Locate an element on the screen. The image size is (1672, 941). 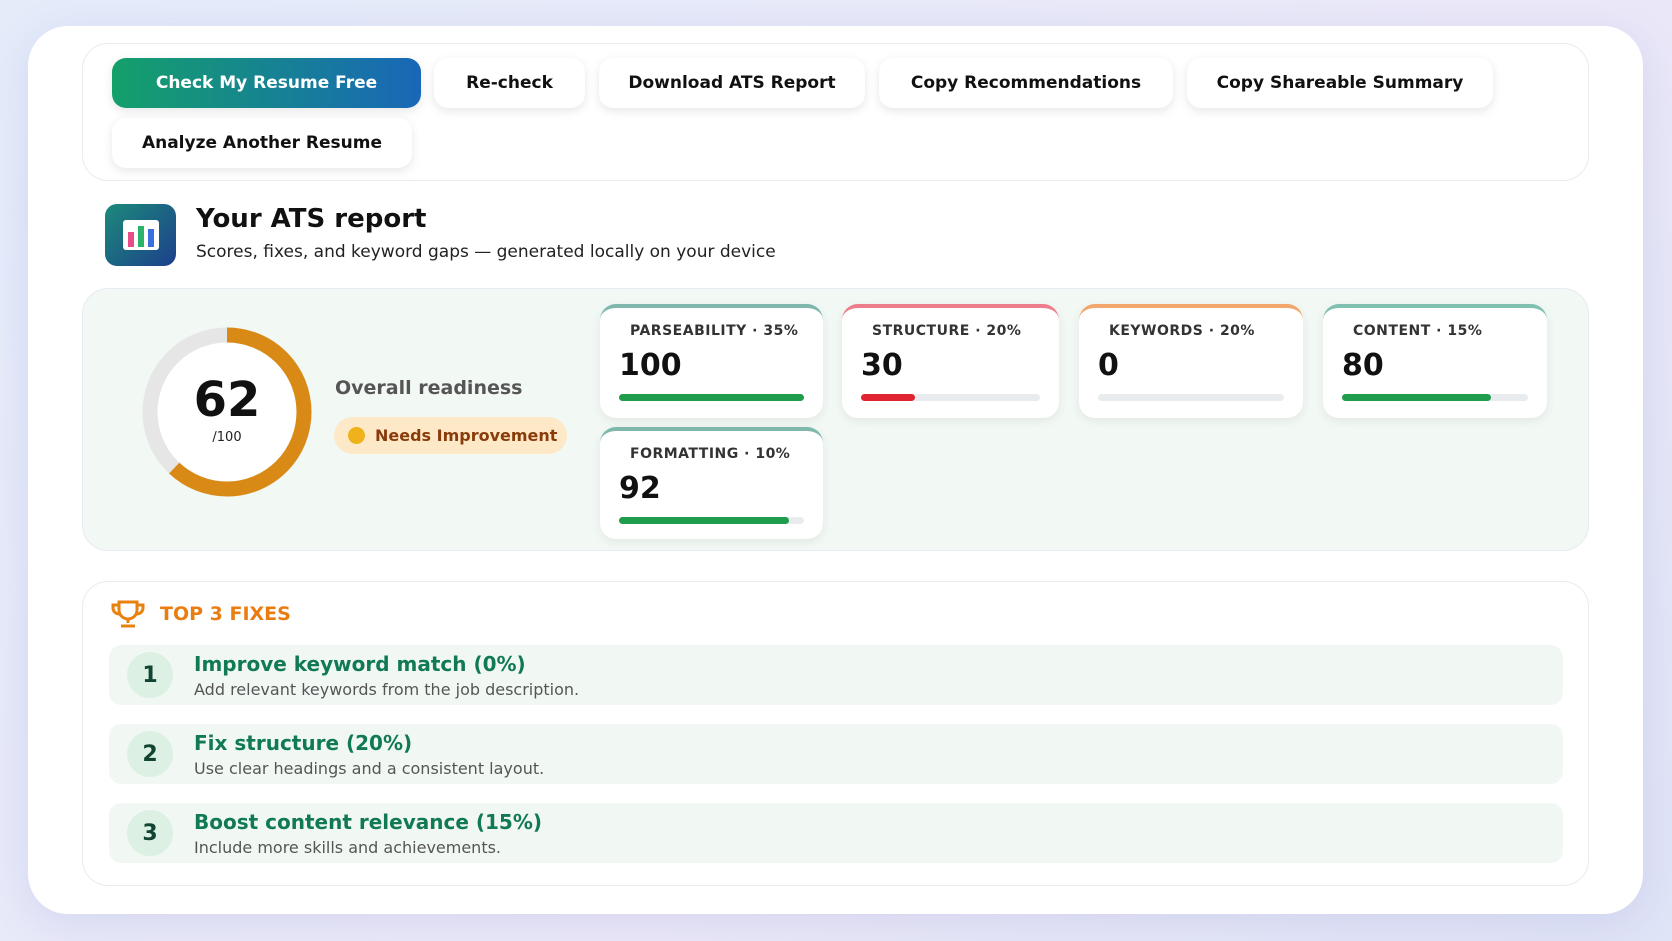
toolbar-button: Re-check is located at coordinates (509, 83).